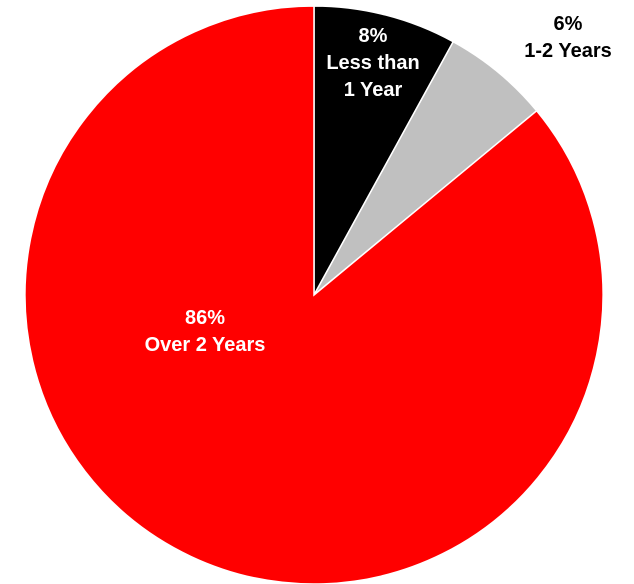 The width and height of the screenshot is (634, 584). I want to click on slice-label-line: Over 2 Years, so click(205, 345).